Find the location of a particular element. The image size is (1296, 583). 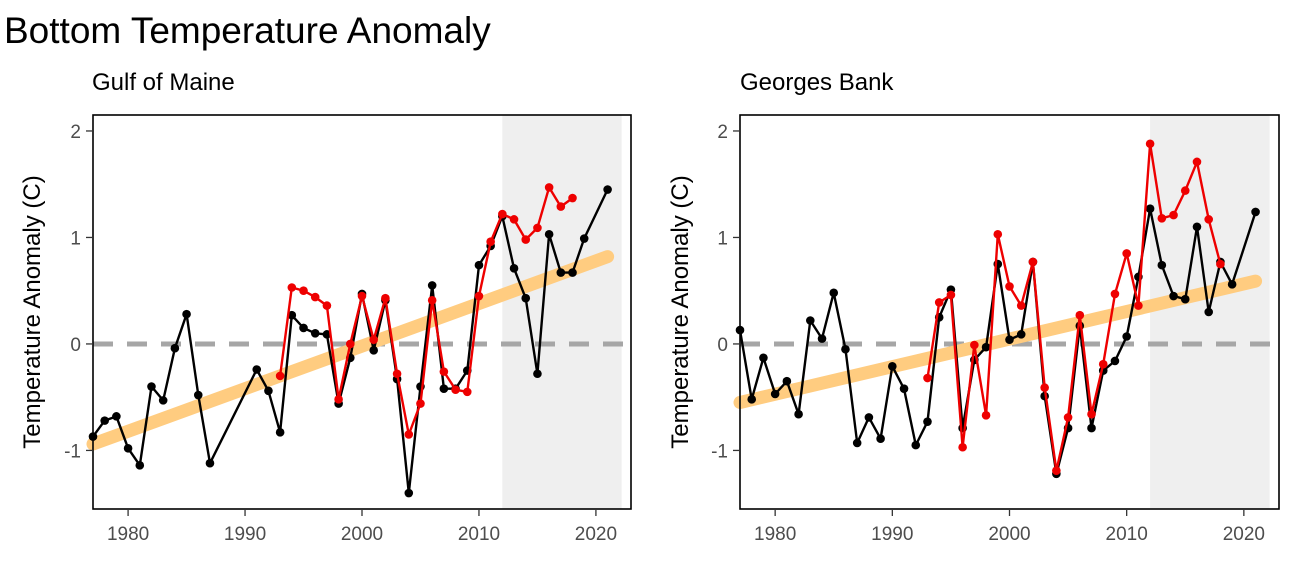

panel-title: Gulf of Maine is located at coordinates (163, 82).